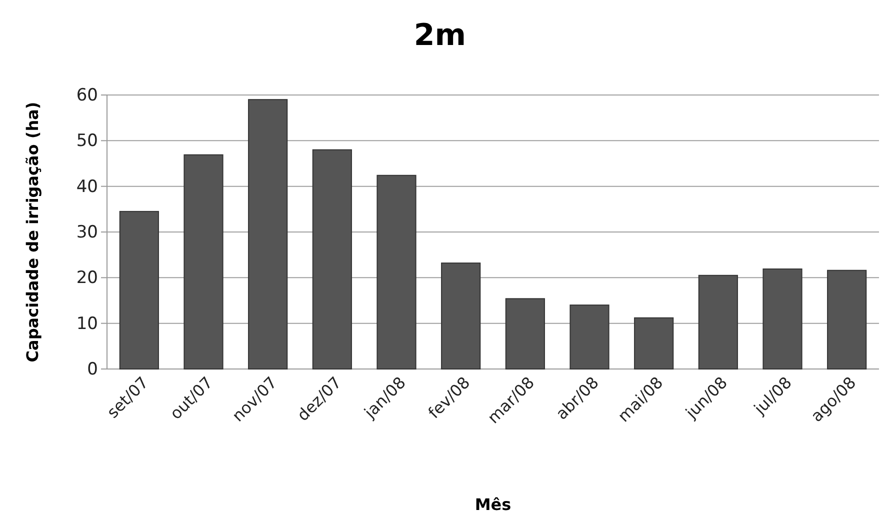  I want to click on y-axis-title: Capacidade de irrigação (ha), so click(32, 232).